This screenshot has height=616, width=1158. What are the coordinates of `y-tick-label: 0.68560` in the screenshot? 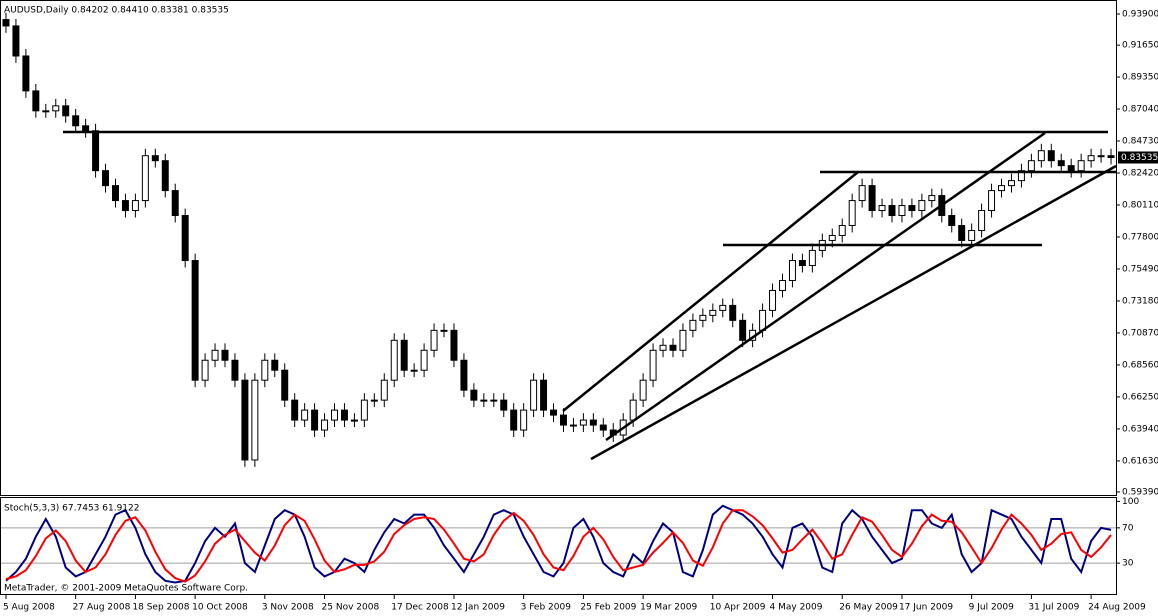 It's located at (1140, 365).